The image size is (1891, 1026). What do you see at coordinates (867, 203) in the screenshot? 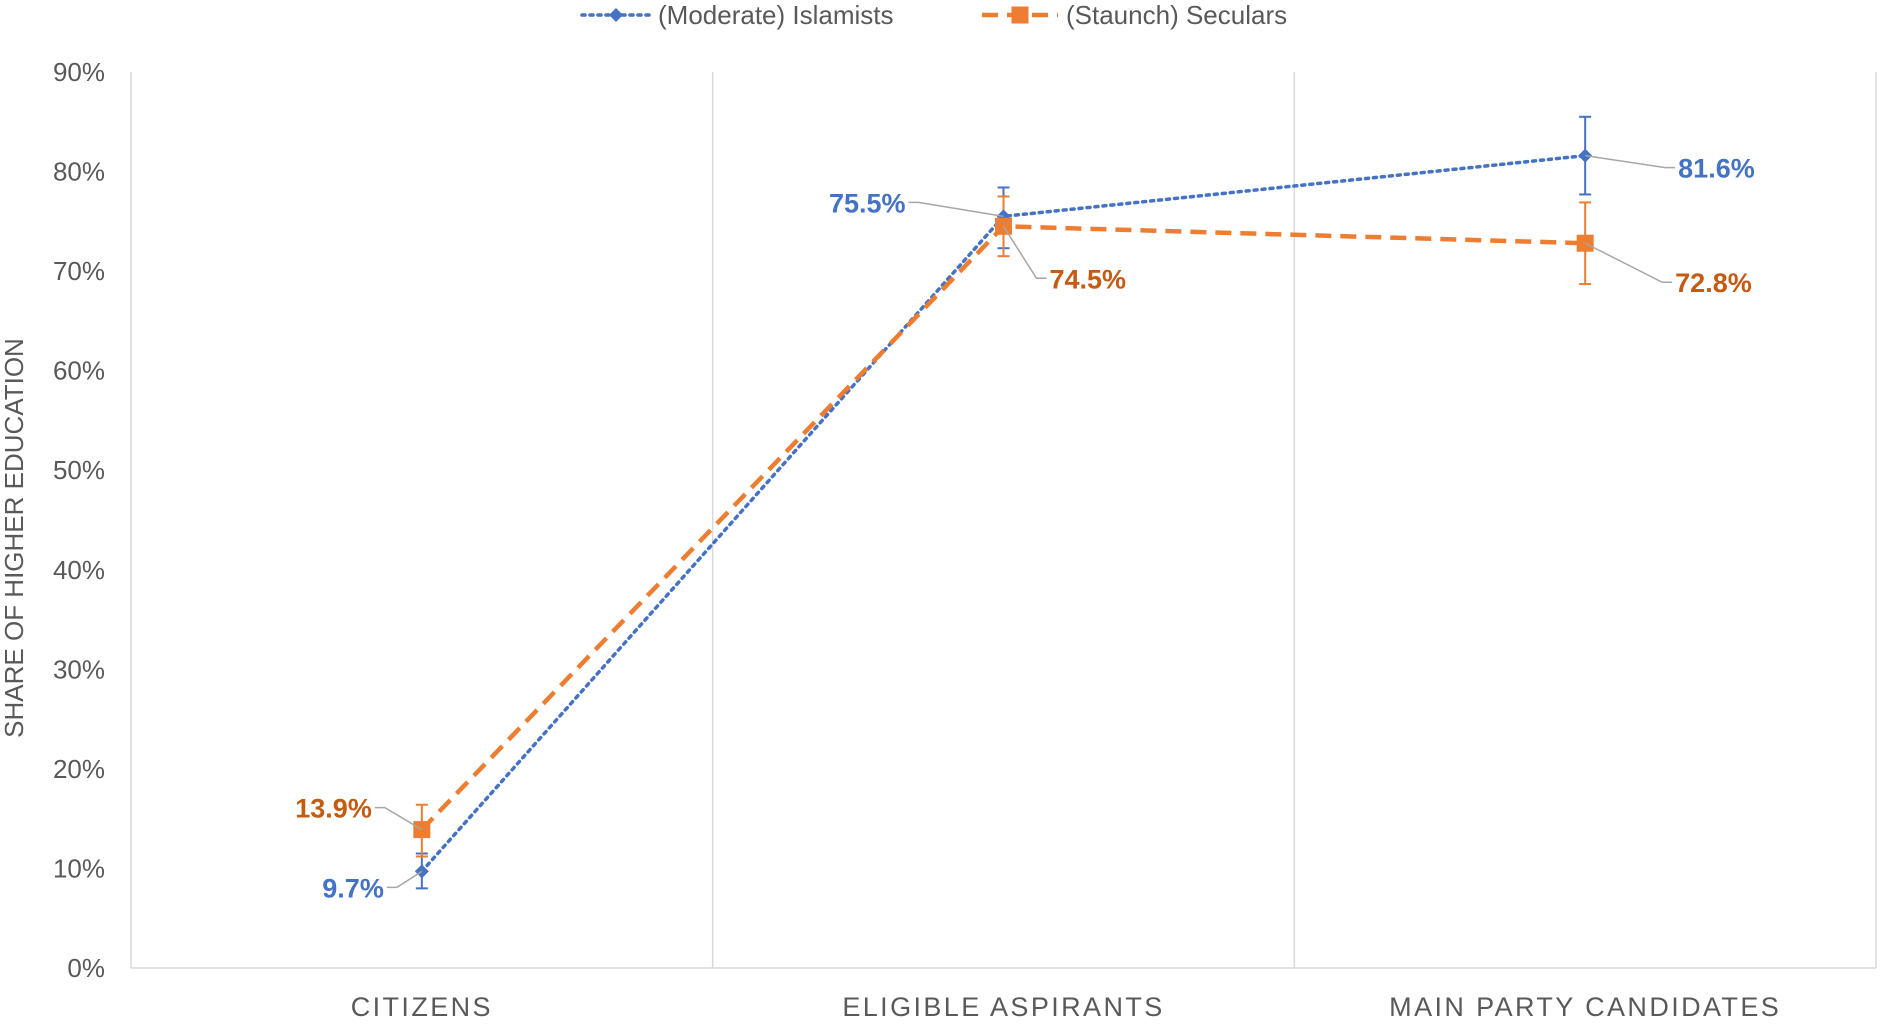
I see `data-label: 75.5%` at bounding box center [867, 203].